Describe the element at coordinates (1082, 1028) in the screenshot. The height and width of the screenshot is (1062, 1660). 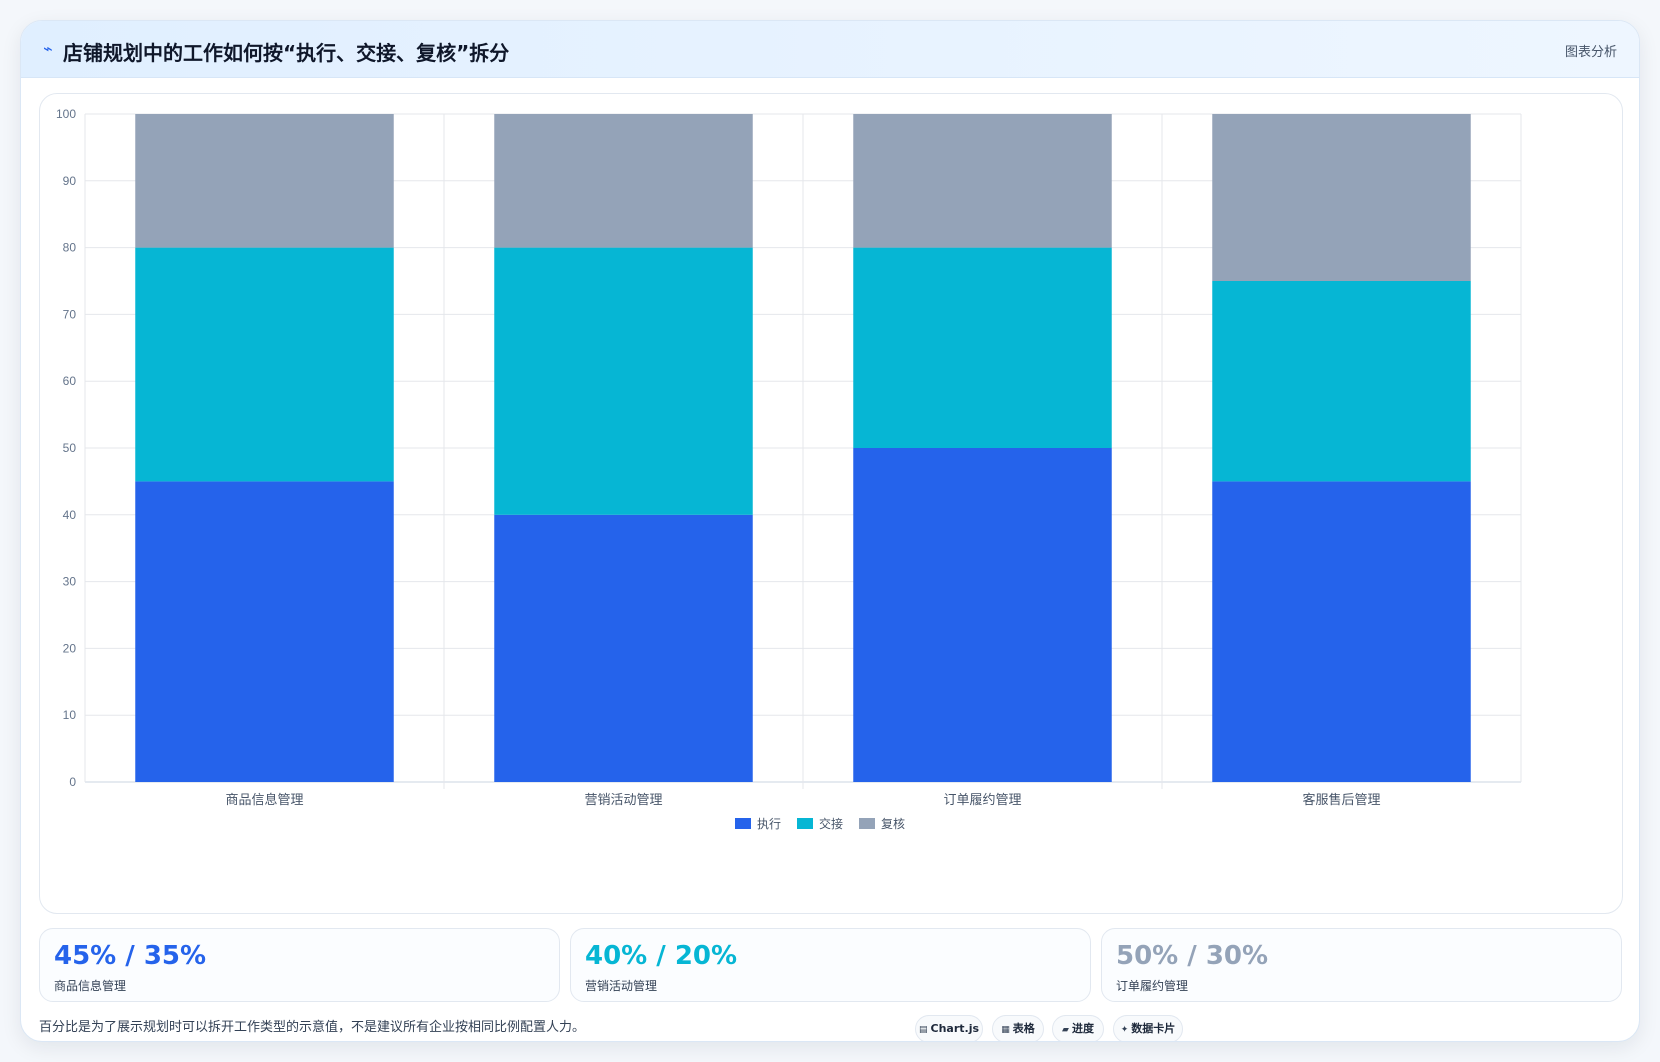
I see `tag-label: 进度` at that location.